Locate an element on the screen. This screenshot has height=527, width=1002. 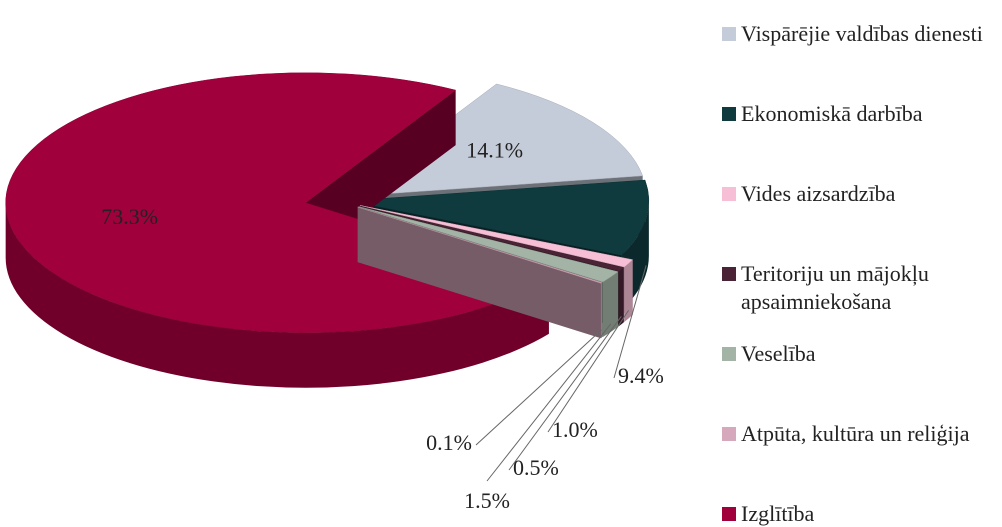
data-label: 1.5% is located at coordinates (487, 500).